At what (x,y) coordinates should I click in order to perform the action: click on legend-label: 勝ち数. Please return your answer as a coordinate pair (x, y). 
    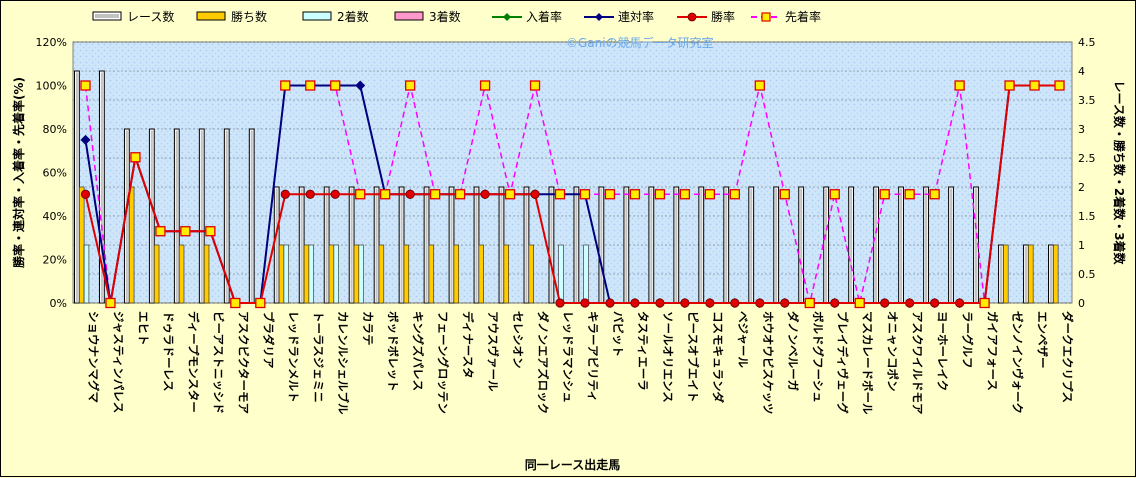
    Looking at the image, I should click on (249, 16).